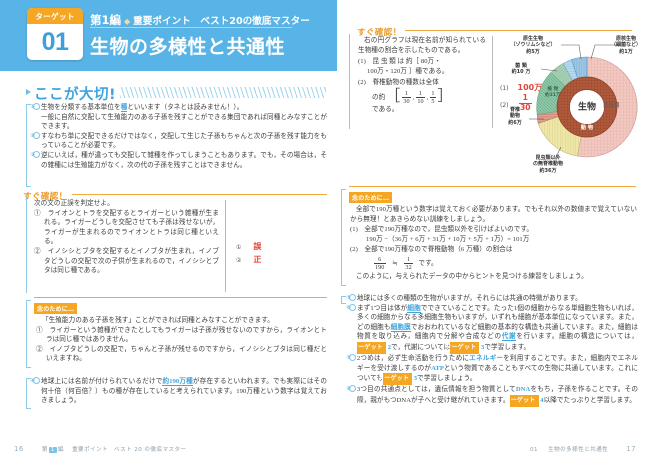 This screenshot has width=650, height=461. I want to click on note-right-2-number: (2), so click(354, 250).